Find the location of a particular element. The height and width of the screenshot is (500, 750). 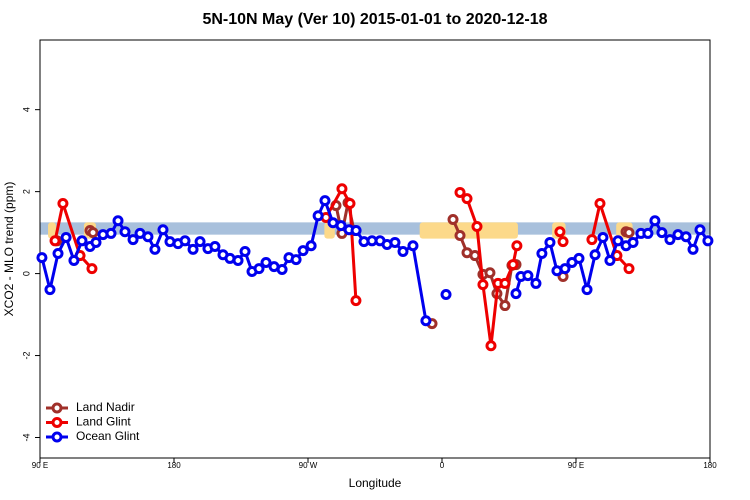

y-axis-label: XCO2 - MLO trend (ppm) is located at coordinates (9, 249).